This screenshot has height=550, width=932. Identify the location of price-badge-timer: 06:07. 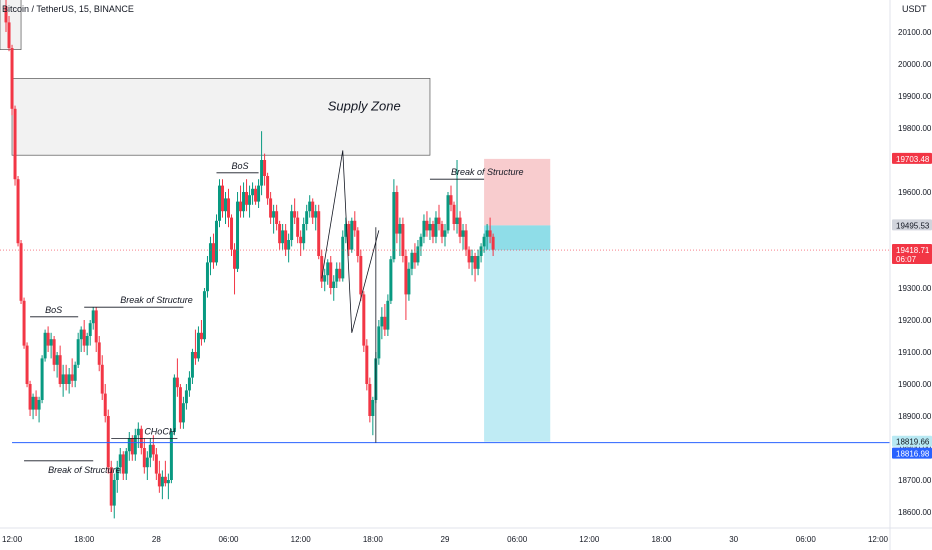
(906, 259).